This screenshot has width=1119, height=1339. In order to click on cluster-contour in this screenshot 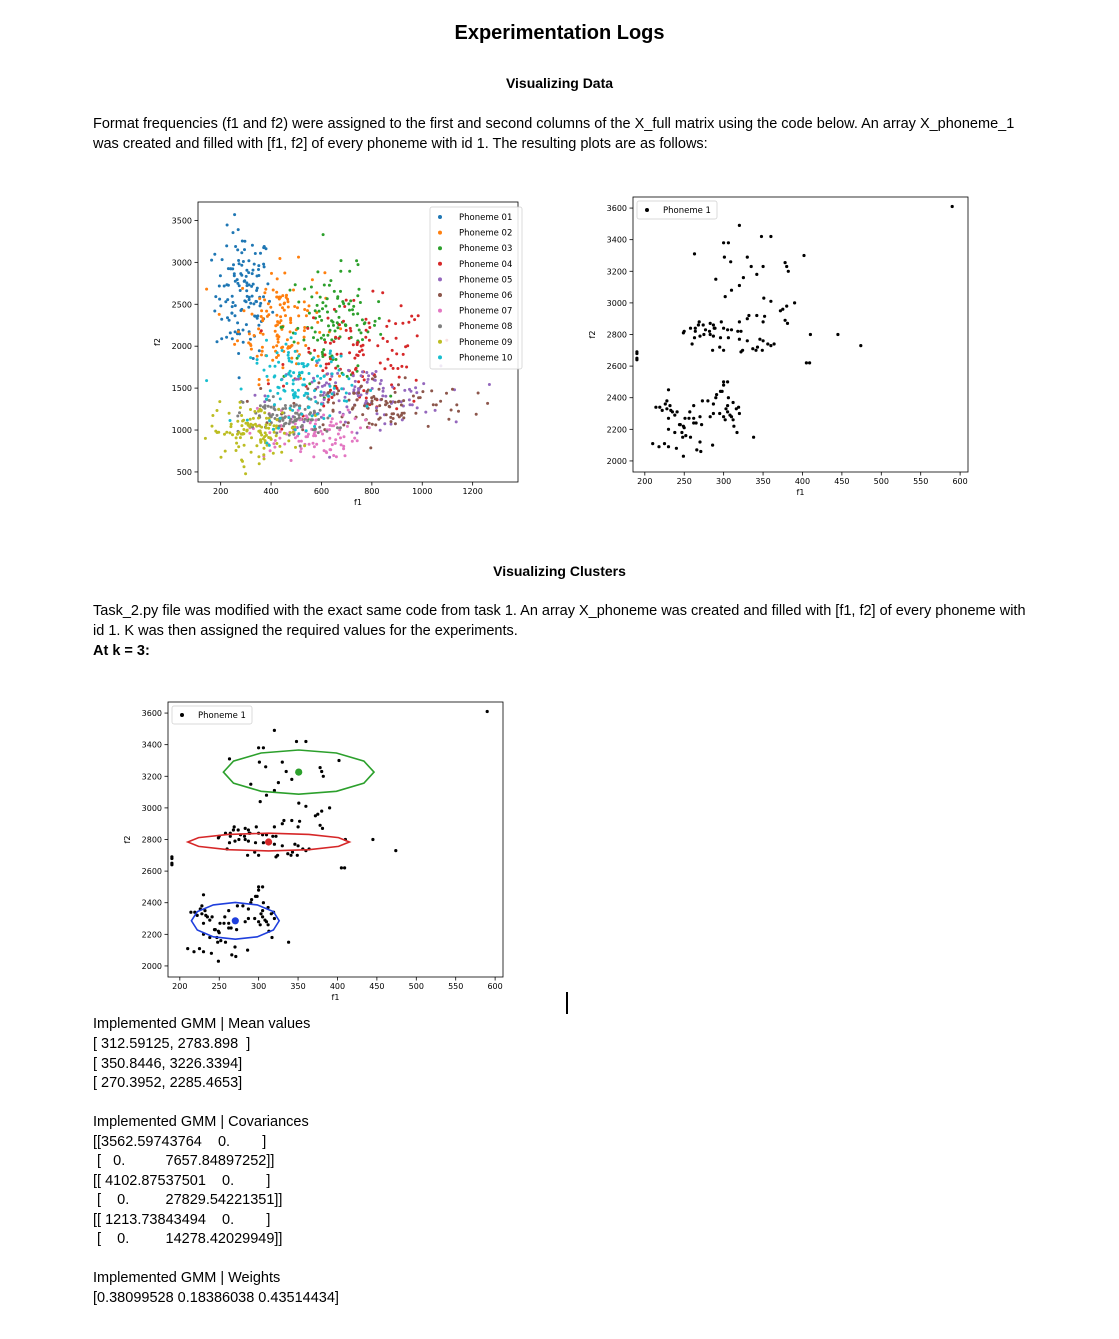, I will do `click(299, 772)`.